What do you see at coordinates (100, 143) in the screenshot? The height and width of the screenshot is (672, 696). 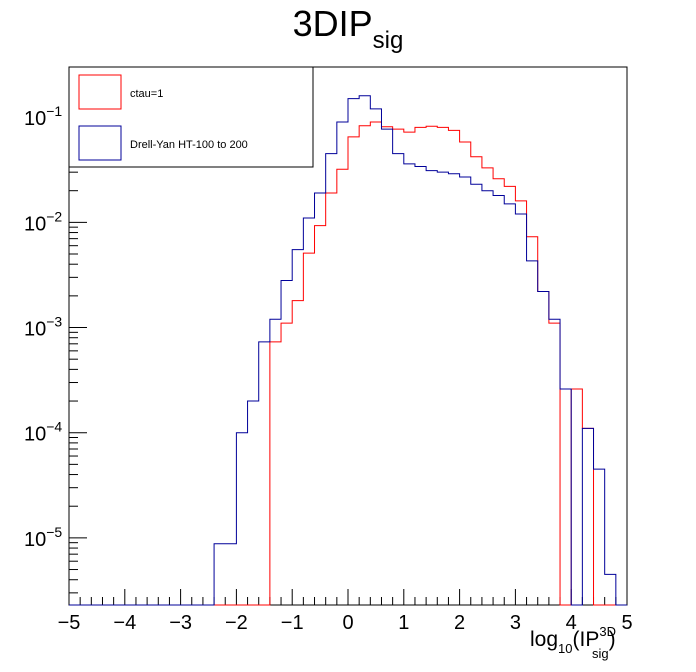 I see `legend-swatch-drell-yan` at bounding box center [100, 143].